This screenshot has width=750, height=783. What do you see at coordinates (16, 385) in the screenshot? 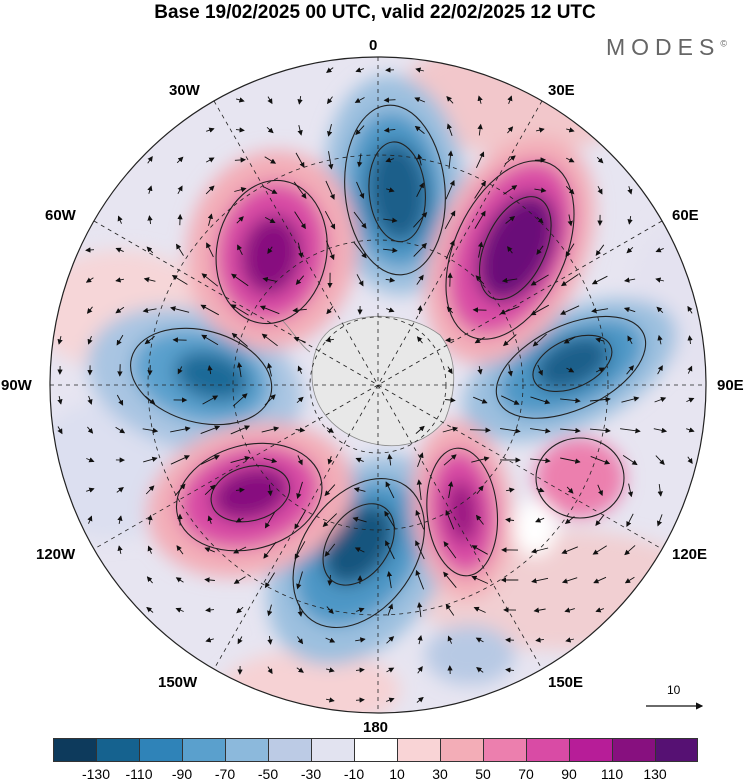
I see `lon-label-90w: 90W` at bounding box center [16, 385].